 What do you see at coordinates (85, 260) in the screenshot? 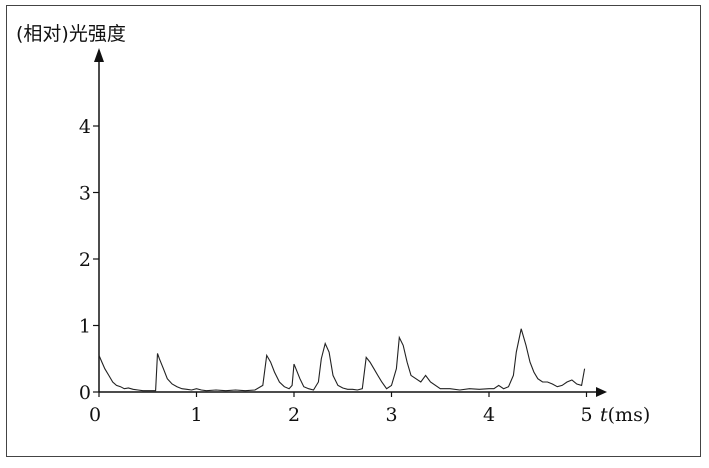
I see `y-tick-label: 2` at bounding box center [85, 260].